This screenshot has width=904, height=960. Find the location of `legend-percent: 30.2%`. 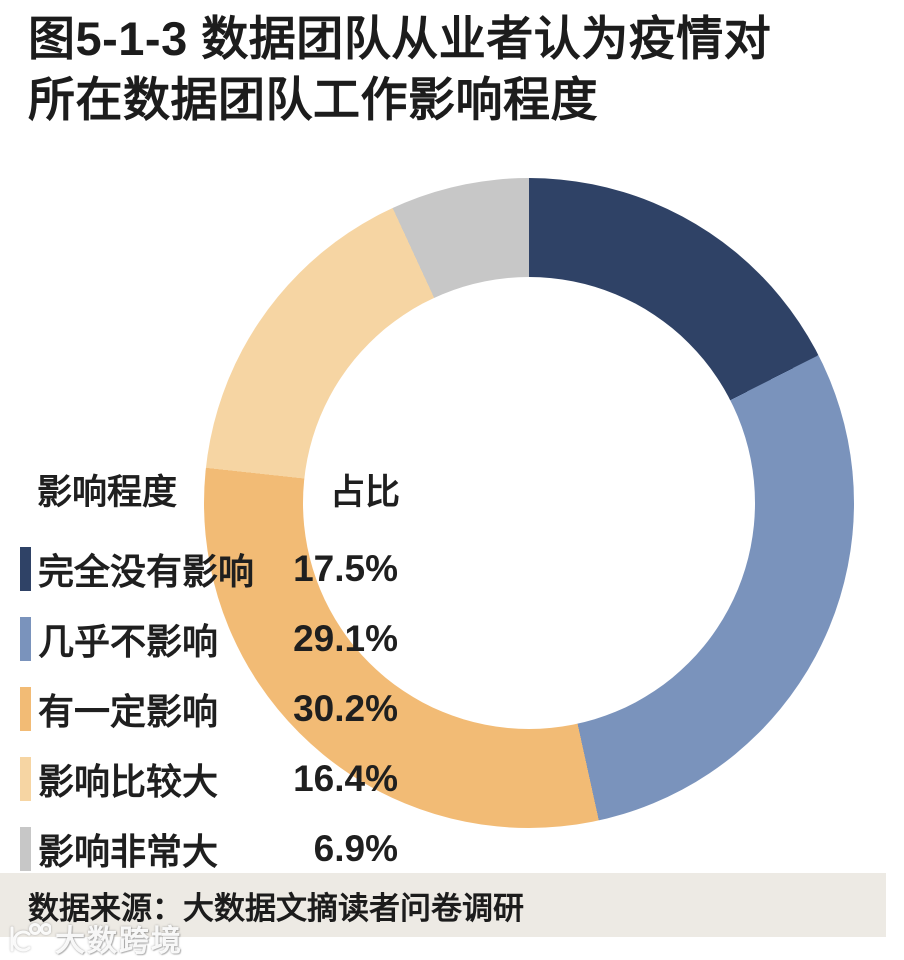

legend-percent: 30.2% is located at coordinates (345, 708).